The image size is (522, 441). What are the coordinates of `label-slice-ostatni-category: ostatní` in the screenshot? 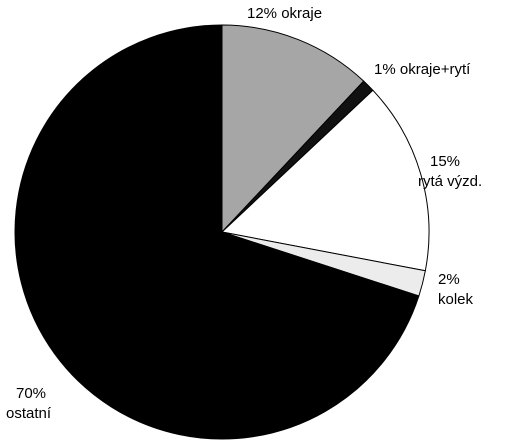 It's located at (29, 413).